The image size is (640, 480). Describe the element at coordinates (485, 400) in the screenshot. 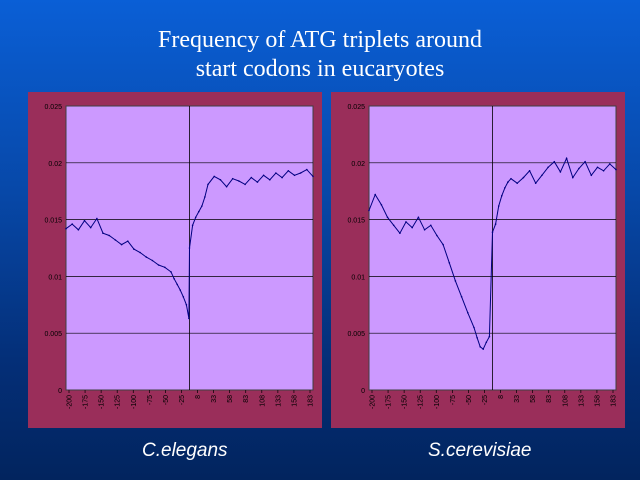

I see `x-tick-label: -25` at that location.